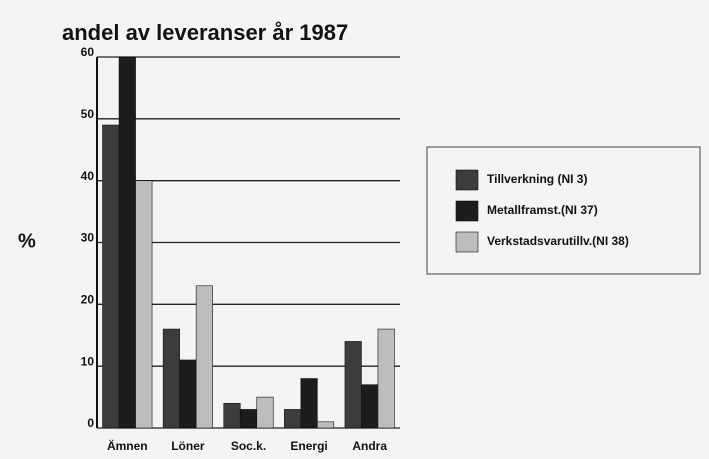 Image resolution: width=709 pixels, height=459 pixels. What do you see at coordinates (90, 423) in the screenshot?
I see `y-tick-label: 0` at bounding box center [90, 423].